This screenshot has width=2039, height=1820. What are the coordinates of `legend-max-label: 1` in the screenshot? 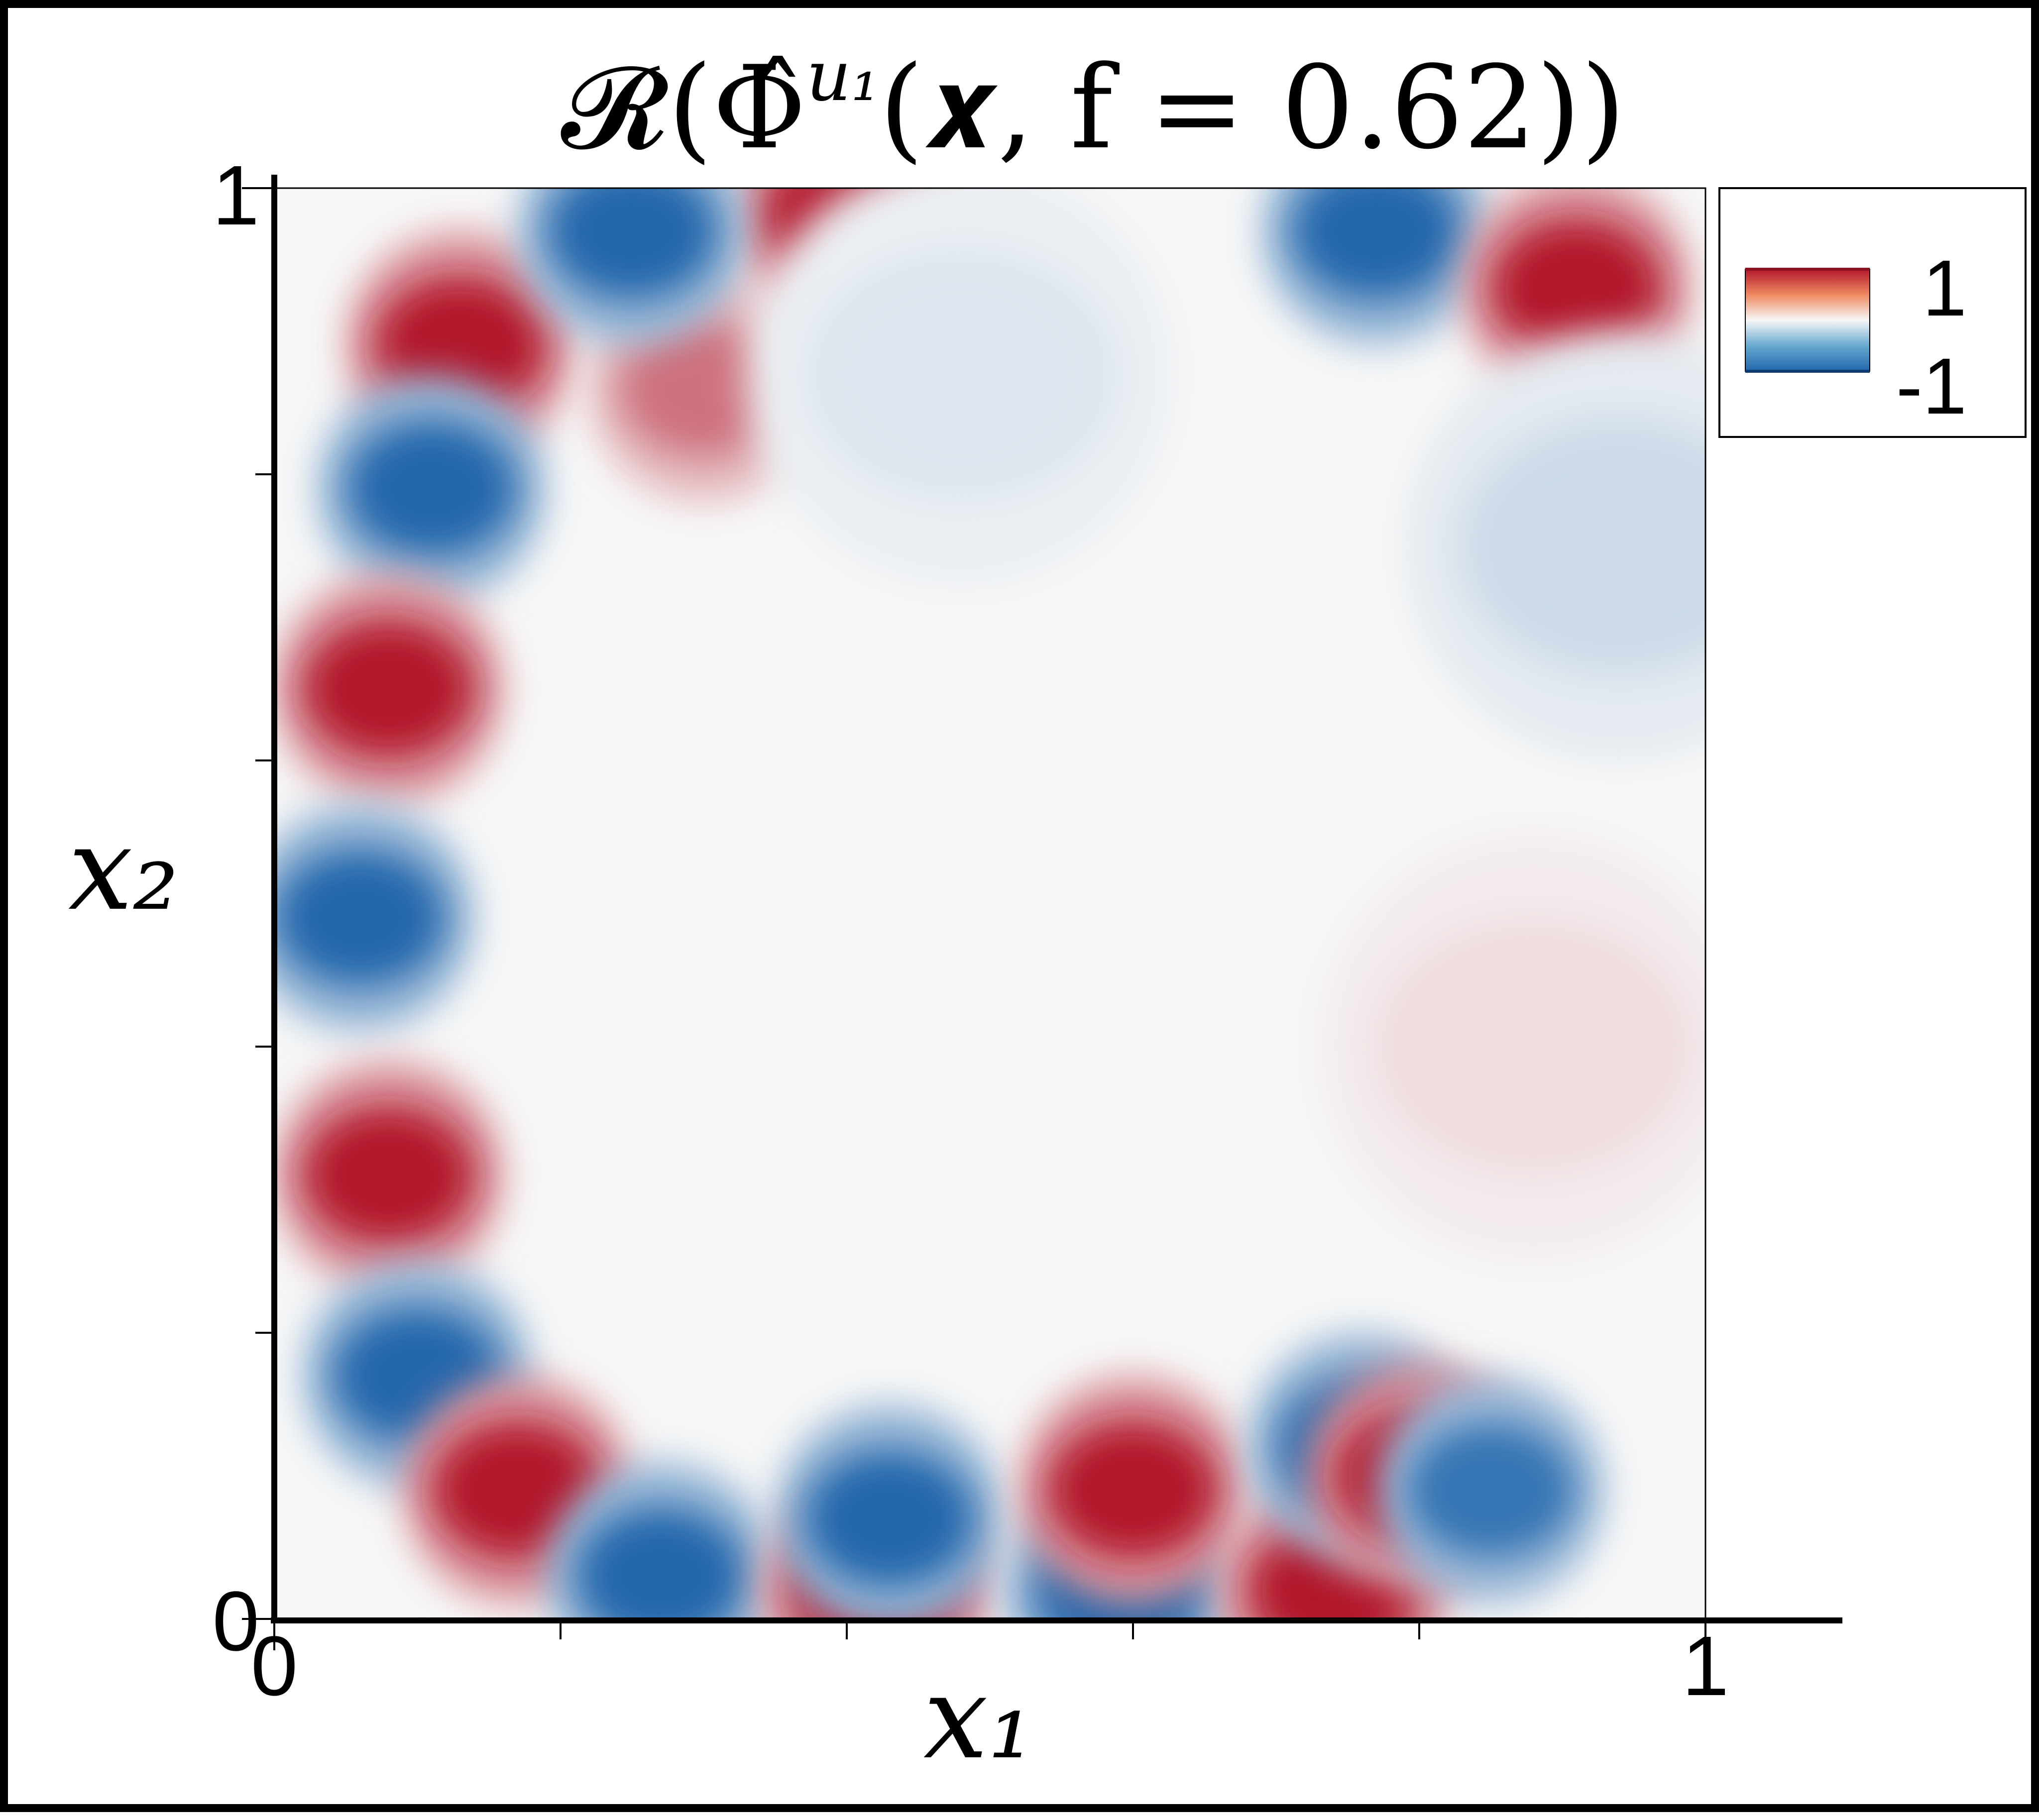 It's located at (1945, 287).